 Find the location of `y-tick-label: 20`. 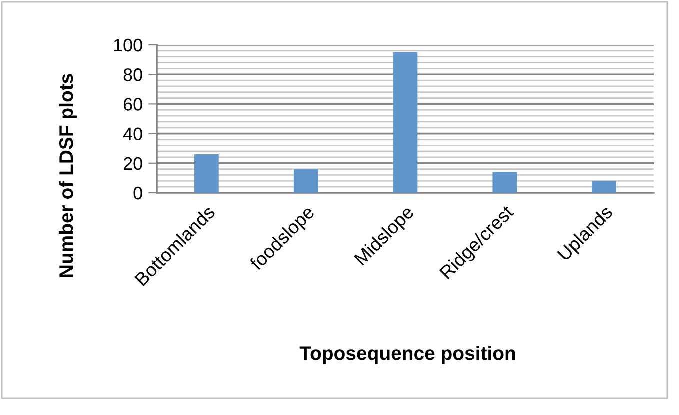

y-tick-label: 20 is located at coordinates (133, 163).